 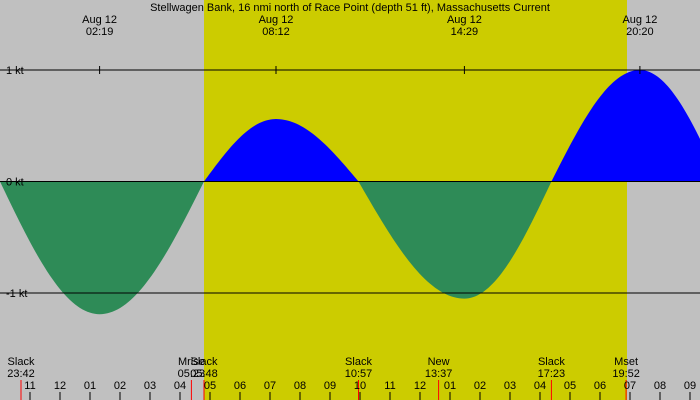 I want to click on peak-time-label: 02:19, so click(x=100, y=32).